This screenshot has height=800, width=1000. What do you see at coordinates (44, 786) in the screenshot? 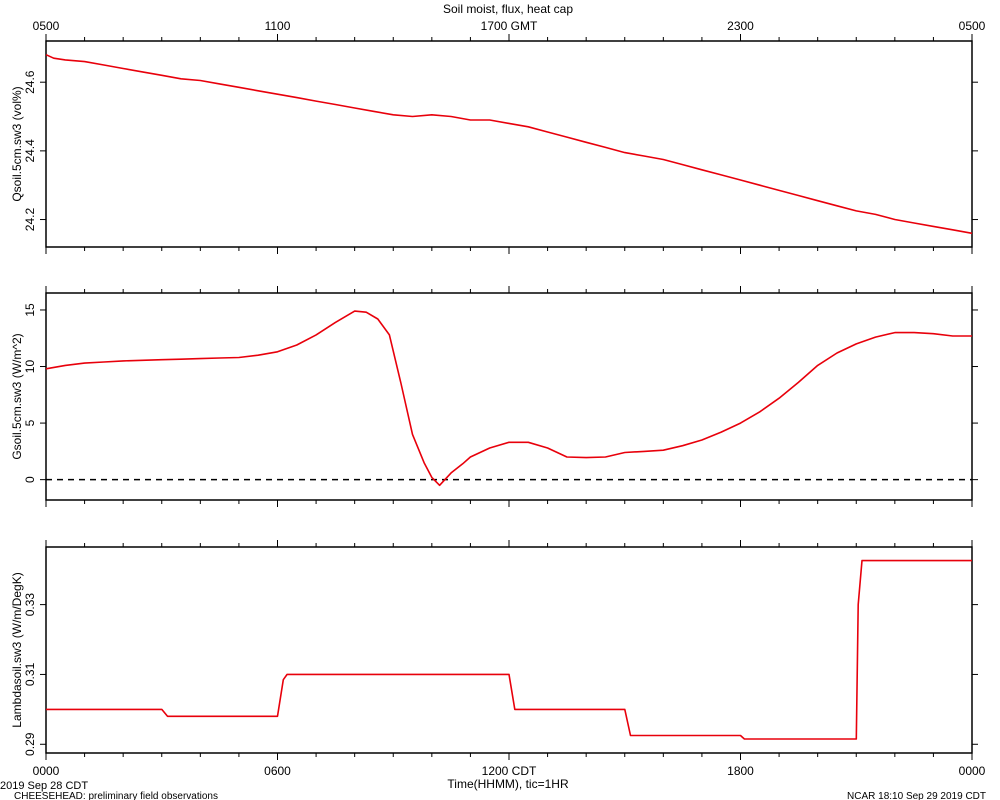
I see `date-label: 2019 Sep 28 CDT` at bounding box center [44, 786].